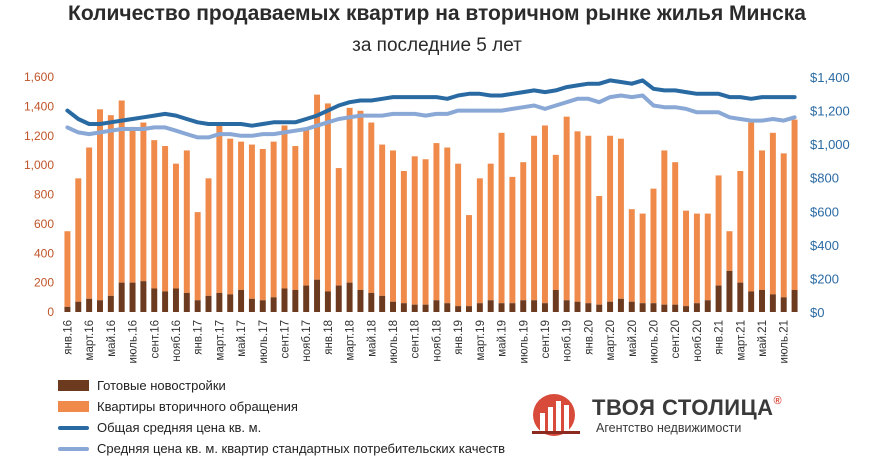  What do you see at coordinates (824, 245) in the screenshot?
I see `y-right-tick-label: $400` at bounding box center [824, 245].